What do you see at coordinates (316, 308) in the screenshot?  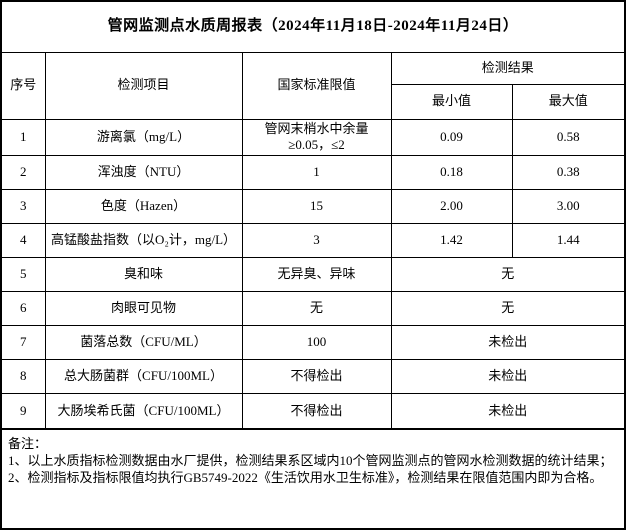 I see `row-standard: 无` at bounding box center [316, 308].